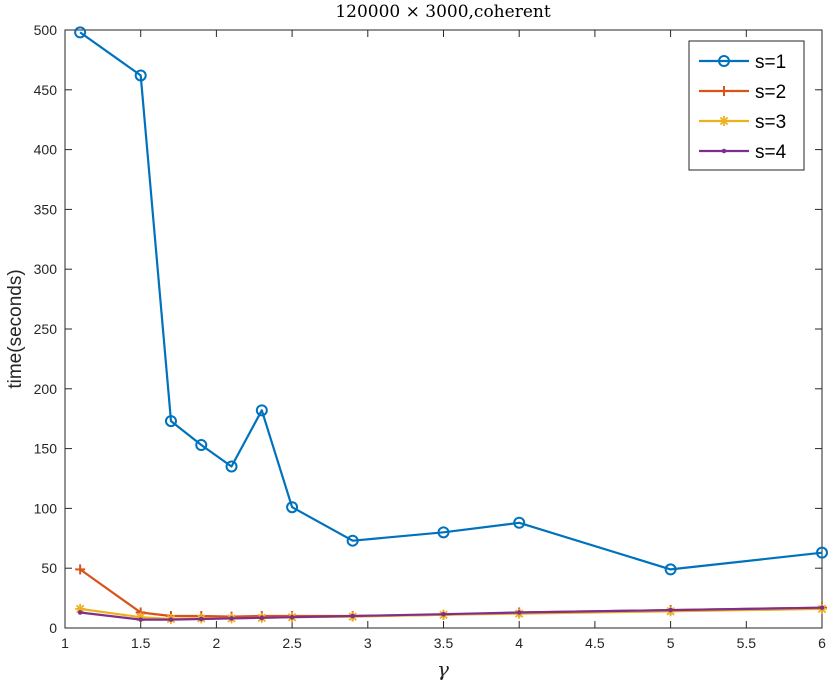 The width and height of the screenshot is (830, 686). Describe the element at coordinates (53, 628) in the screenshot. I see `y-tick-label: 0` at that location.